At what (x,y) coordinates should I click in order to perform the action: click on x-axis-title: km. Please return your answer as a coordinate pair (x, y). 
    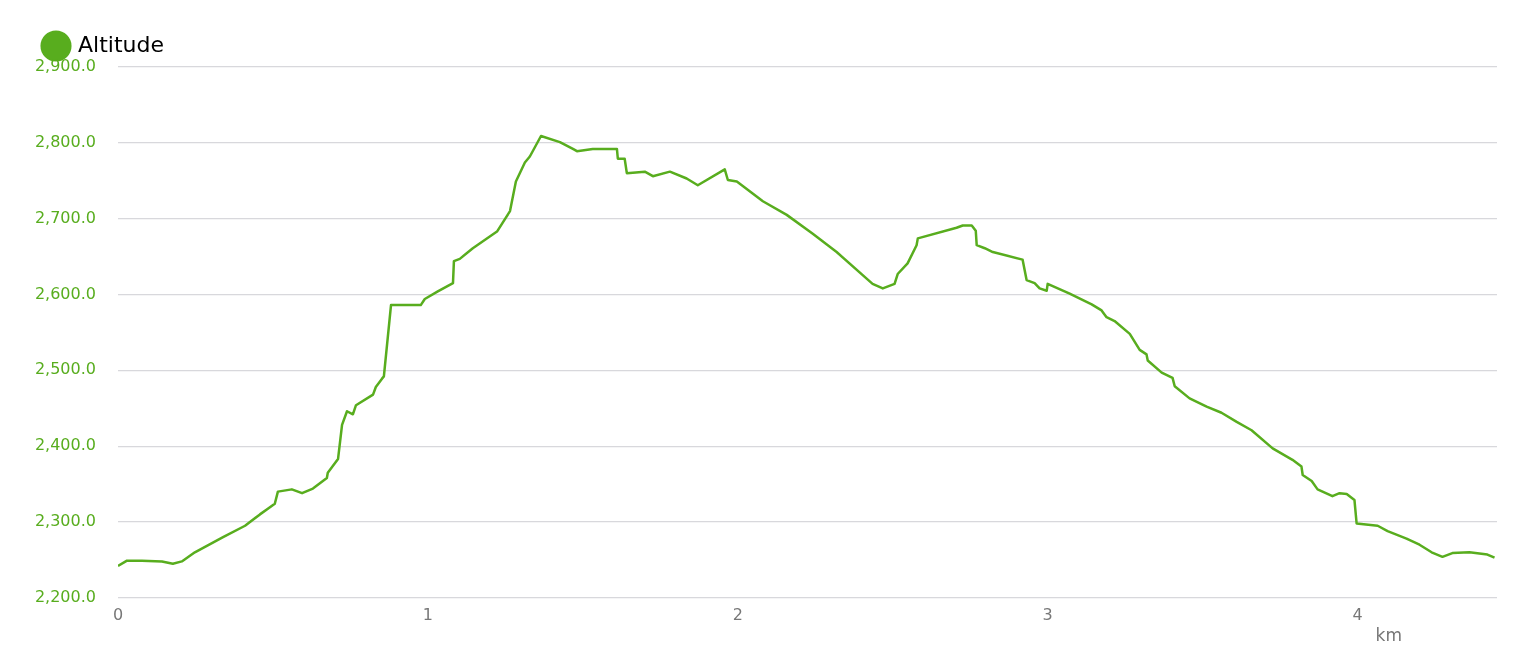
    Looking at the image, I should click on (1388, 635).